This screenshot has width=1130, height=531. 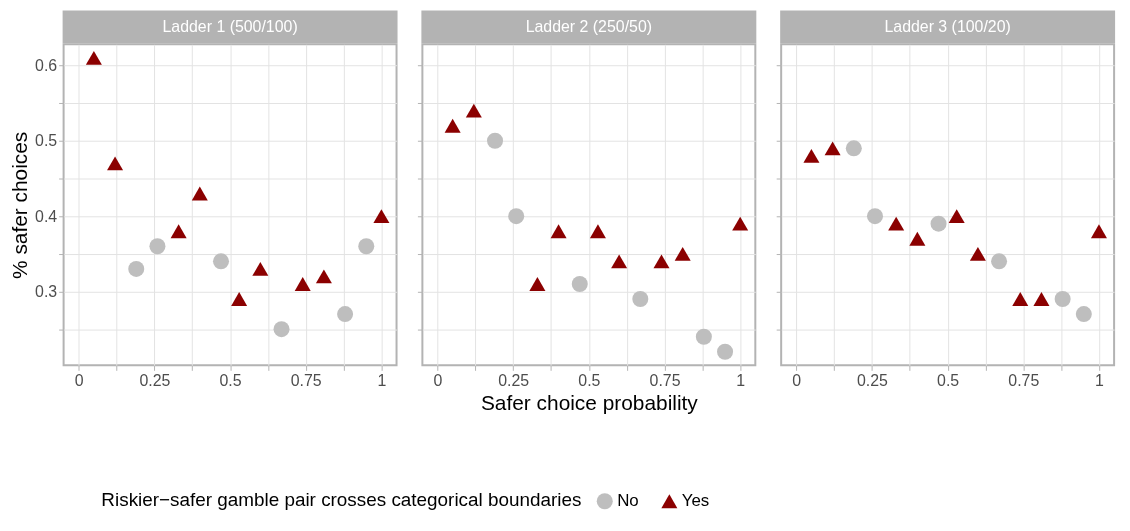 I want to click on chart-title: Ladder 1 (500/100), so click(x=230, y=27).